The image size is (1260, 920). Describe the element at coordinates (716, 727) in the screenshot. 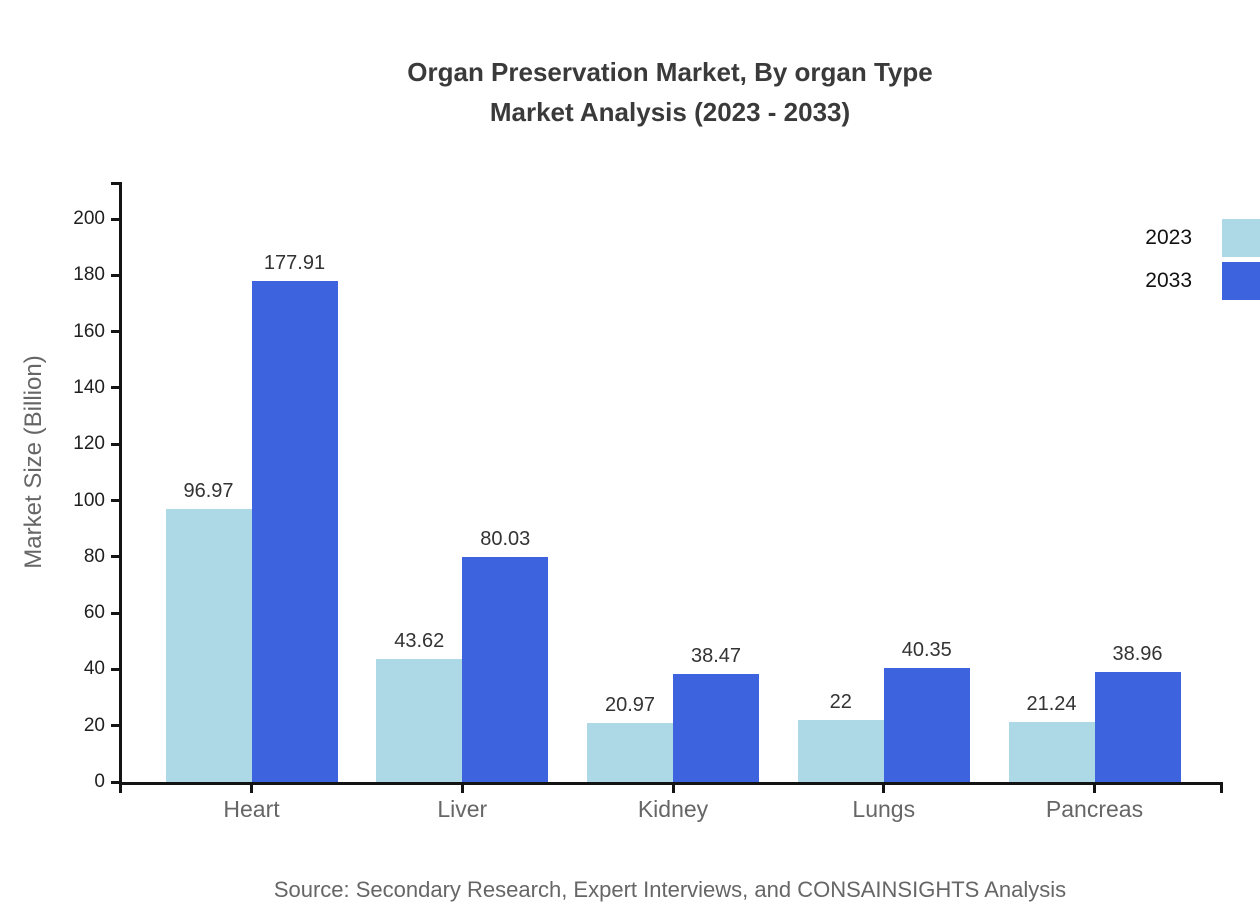

I see `bar-2033-kidney` at that location.